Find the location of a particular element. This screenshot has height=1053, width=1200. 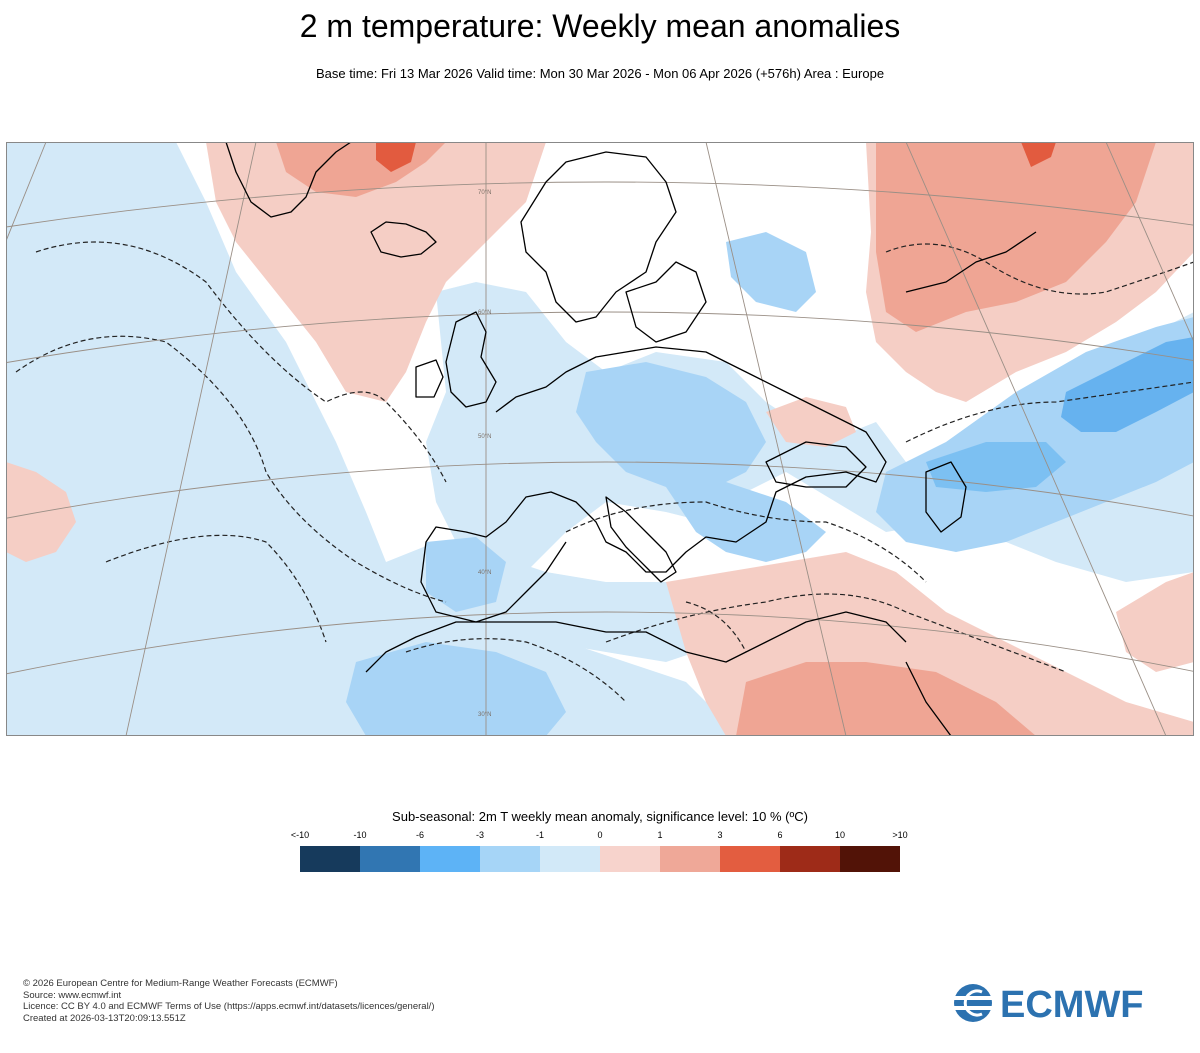

legend-tick: 1 is located at coordinates (660, 835).